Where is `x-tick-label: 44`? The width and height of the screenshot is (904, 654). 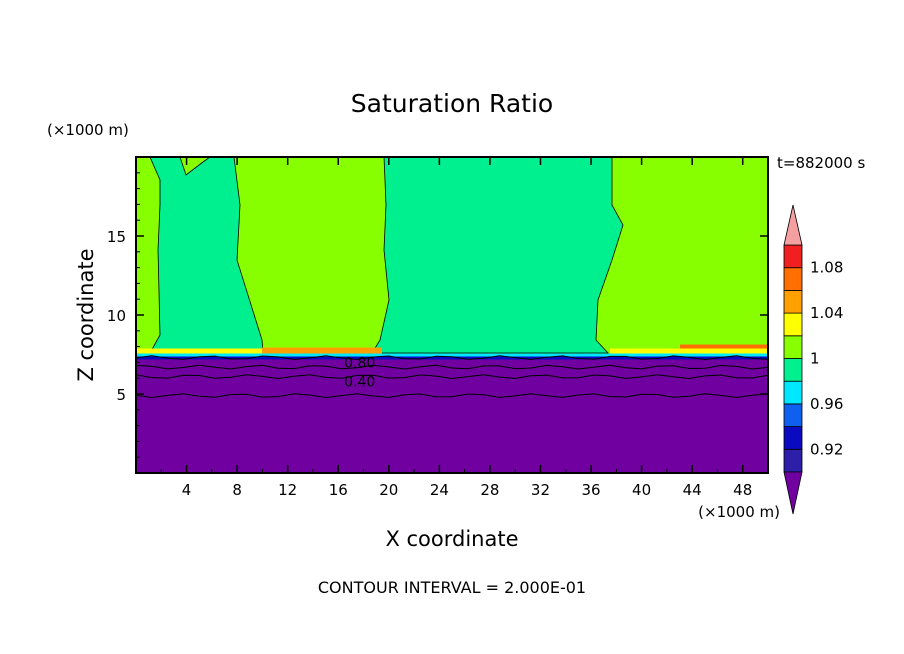 x-tick-label: 44 is located at coordinates (692, 490).